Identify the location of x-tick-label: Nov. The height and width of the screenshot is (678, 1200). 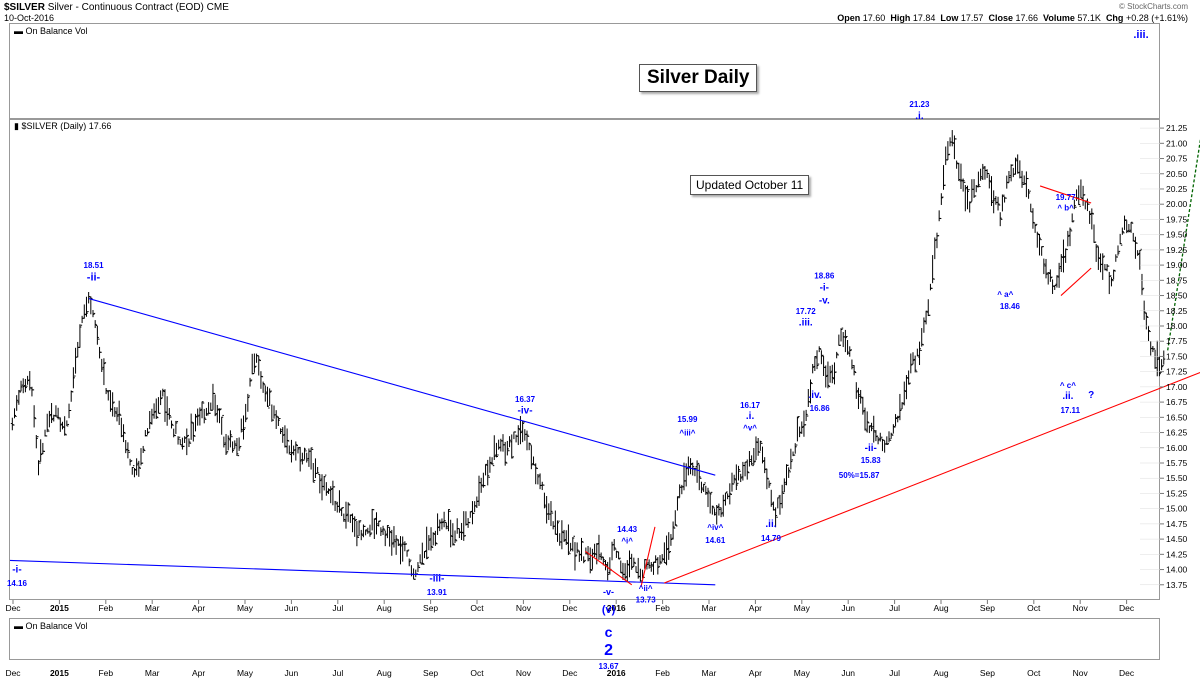
(524, 608).